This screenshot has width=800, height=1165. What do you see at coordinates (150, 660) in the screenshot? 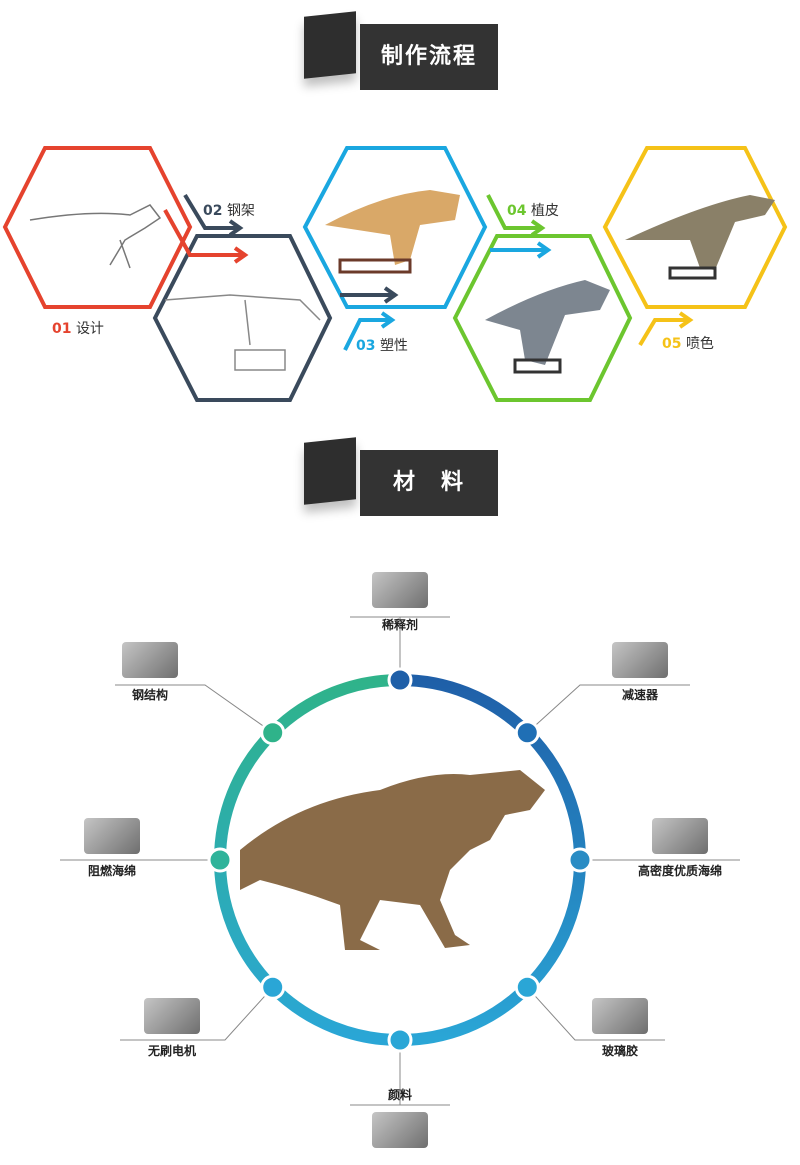
I see `steel-structure-icon` at bounding box center [150, 660].